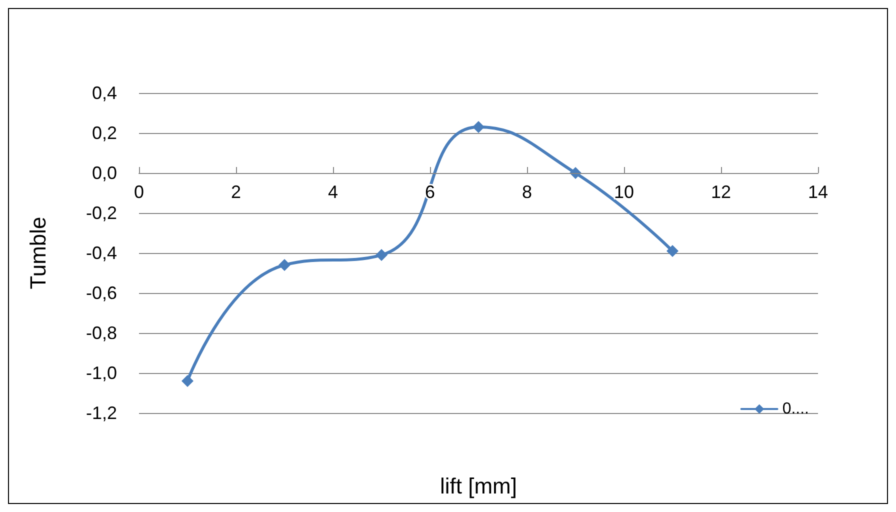  What do you see at coordinates (236, 192) in the screenshot?
I see `x-tick-label: 2` at bounding box center [236, 192].